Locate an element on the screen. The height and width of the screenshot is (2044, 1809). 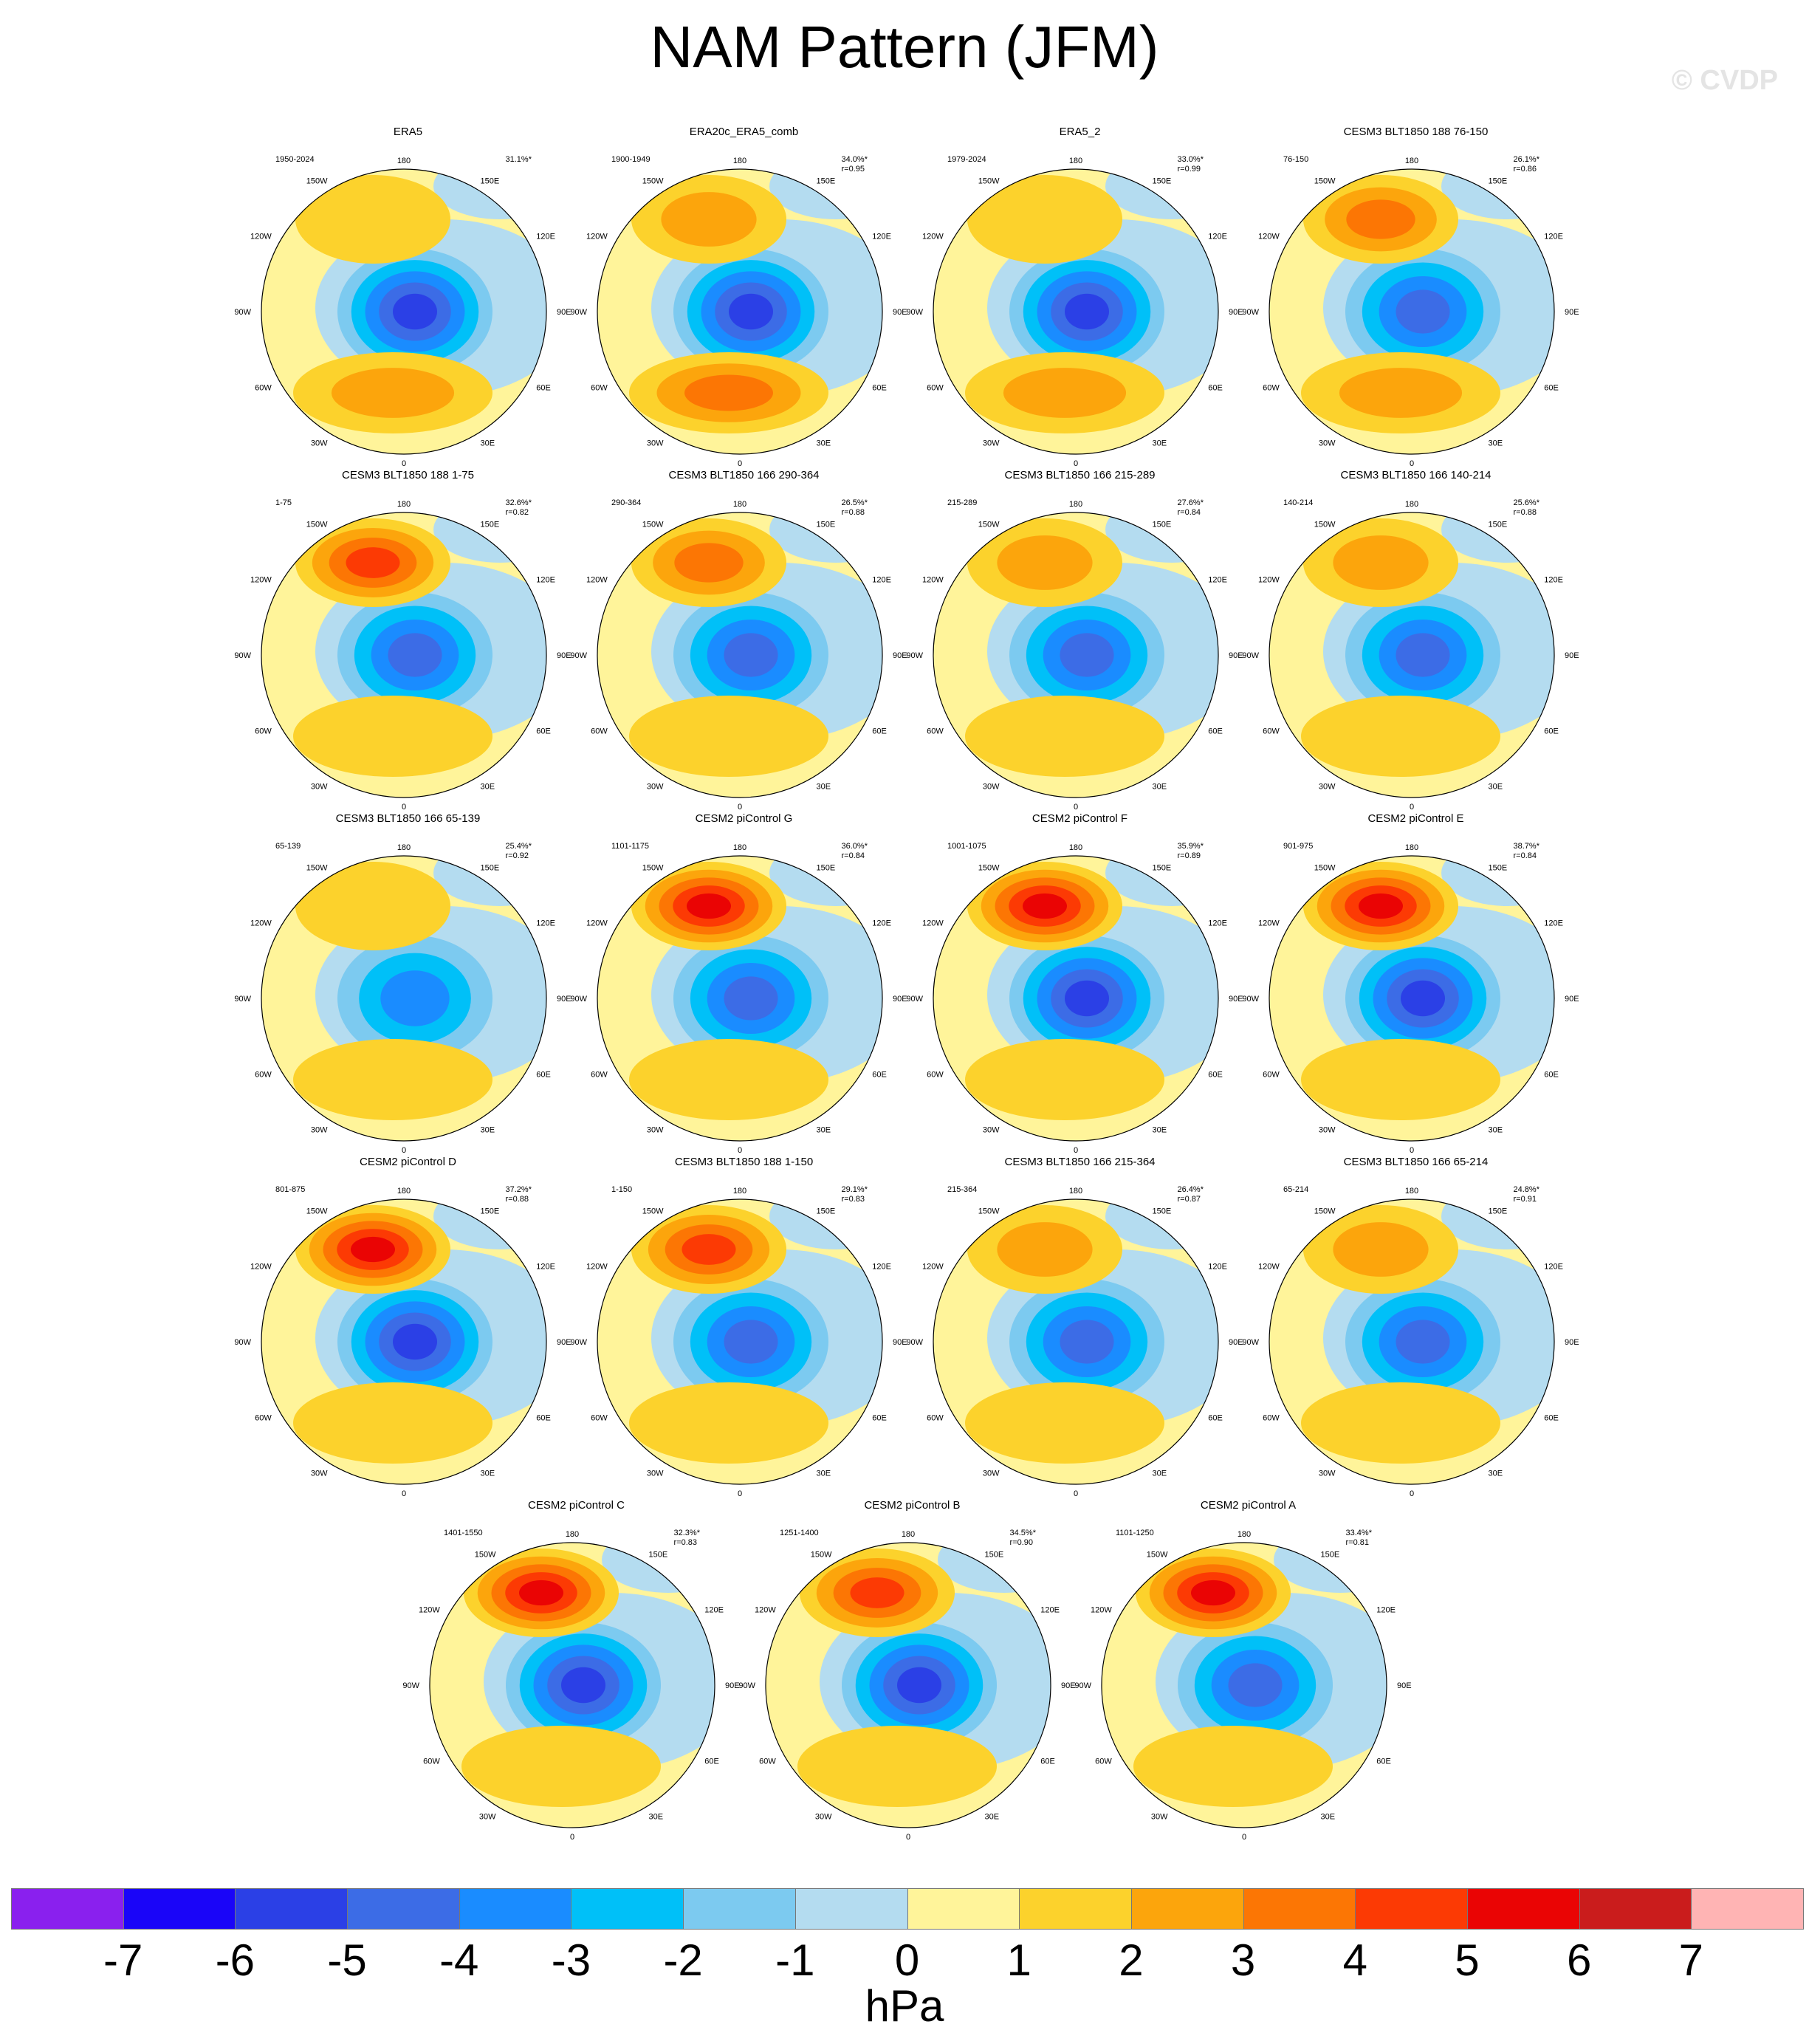
colorbar-tick-label: -3 is located at coordinates (571, 1960).